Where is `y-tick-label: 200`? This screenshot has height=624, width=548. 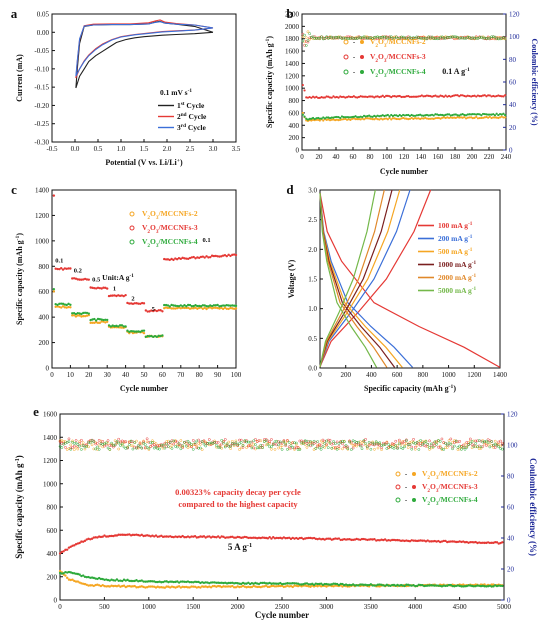
y-tick-label: 200 is located at coordinates (44, 343).